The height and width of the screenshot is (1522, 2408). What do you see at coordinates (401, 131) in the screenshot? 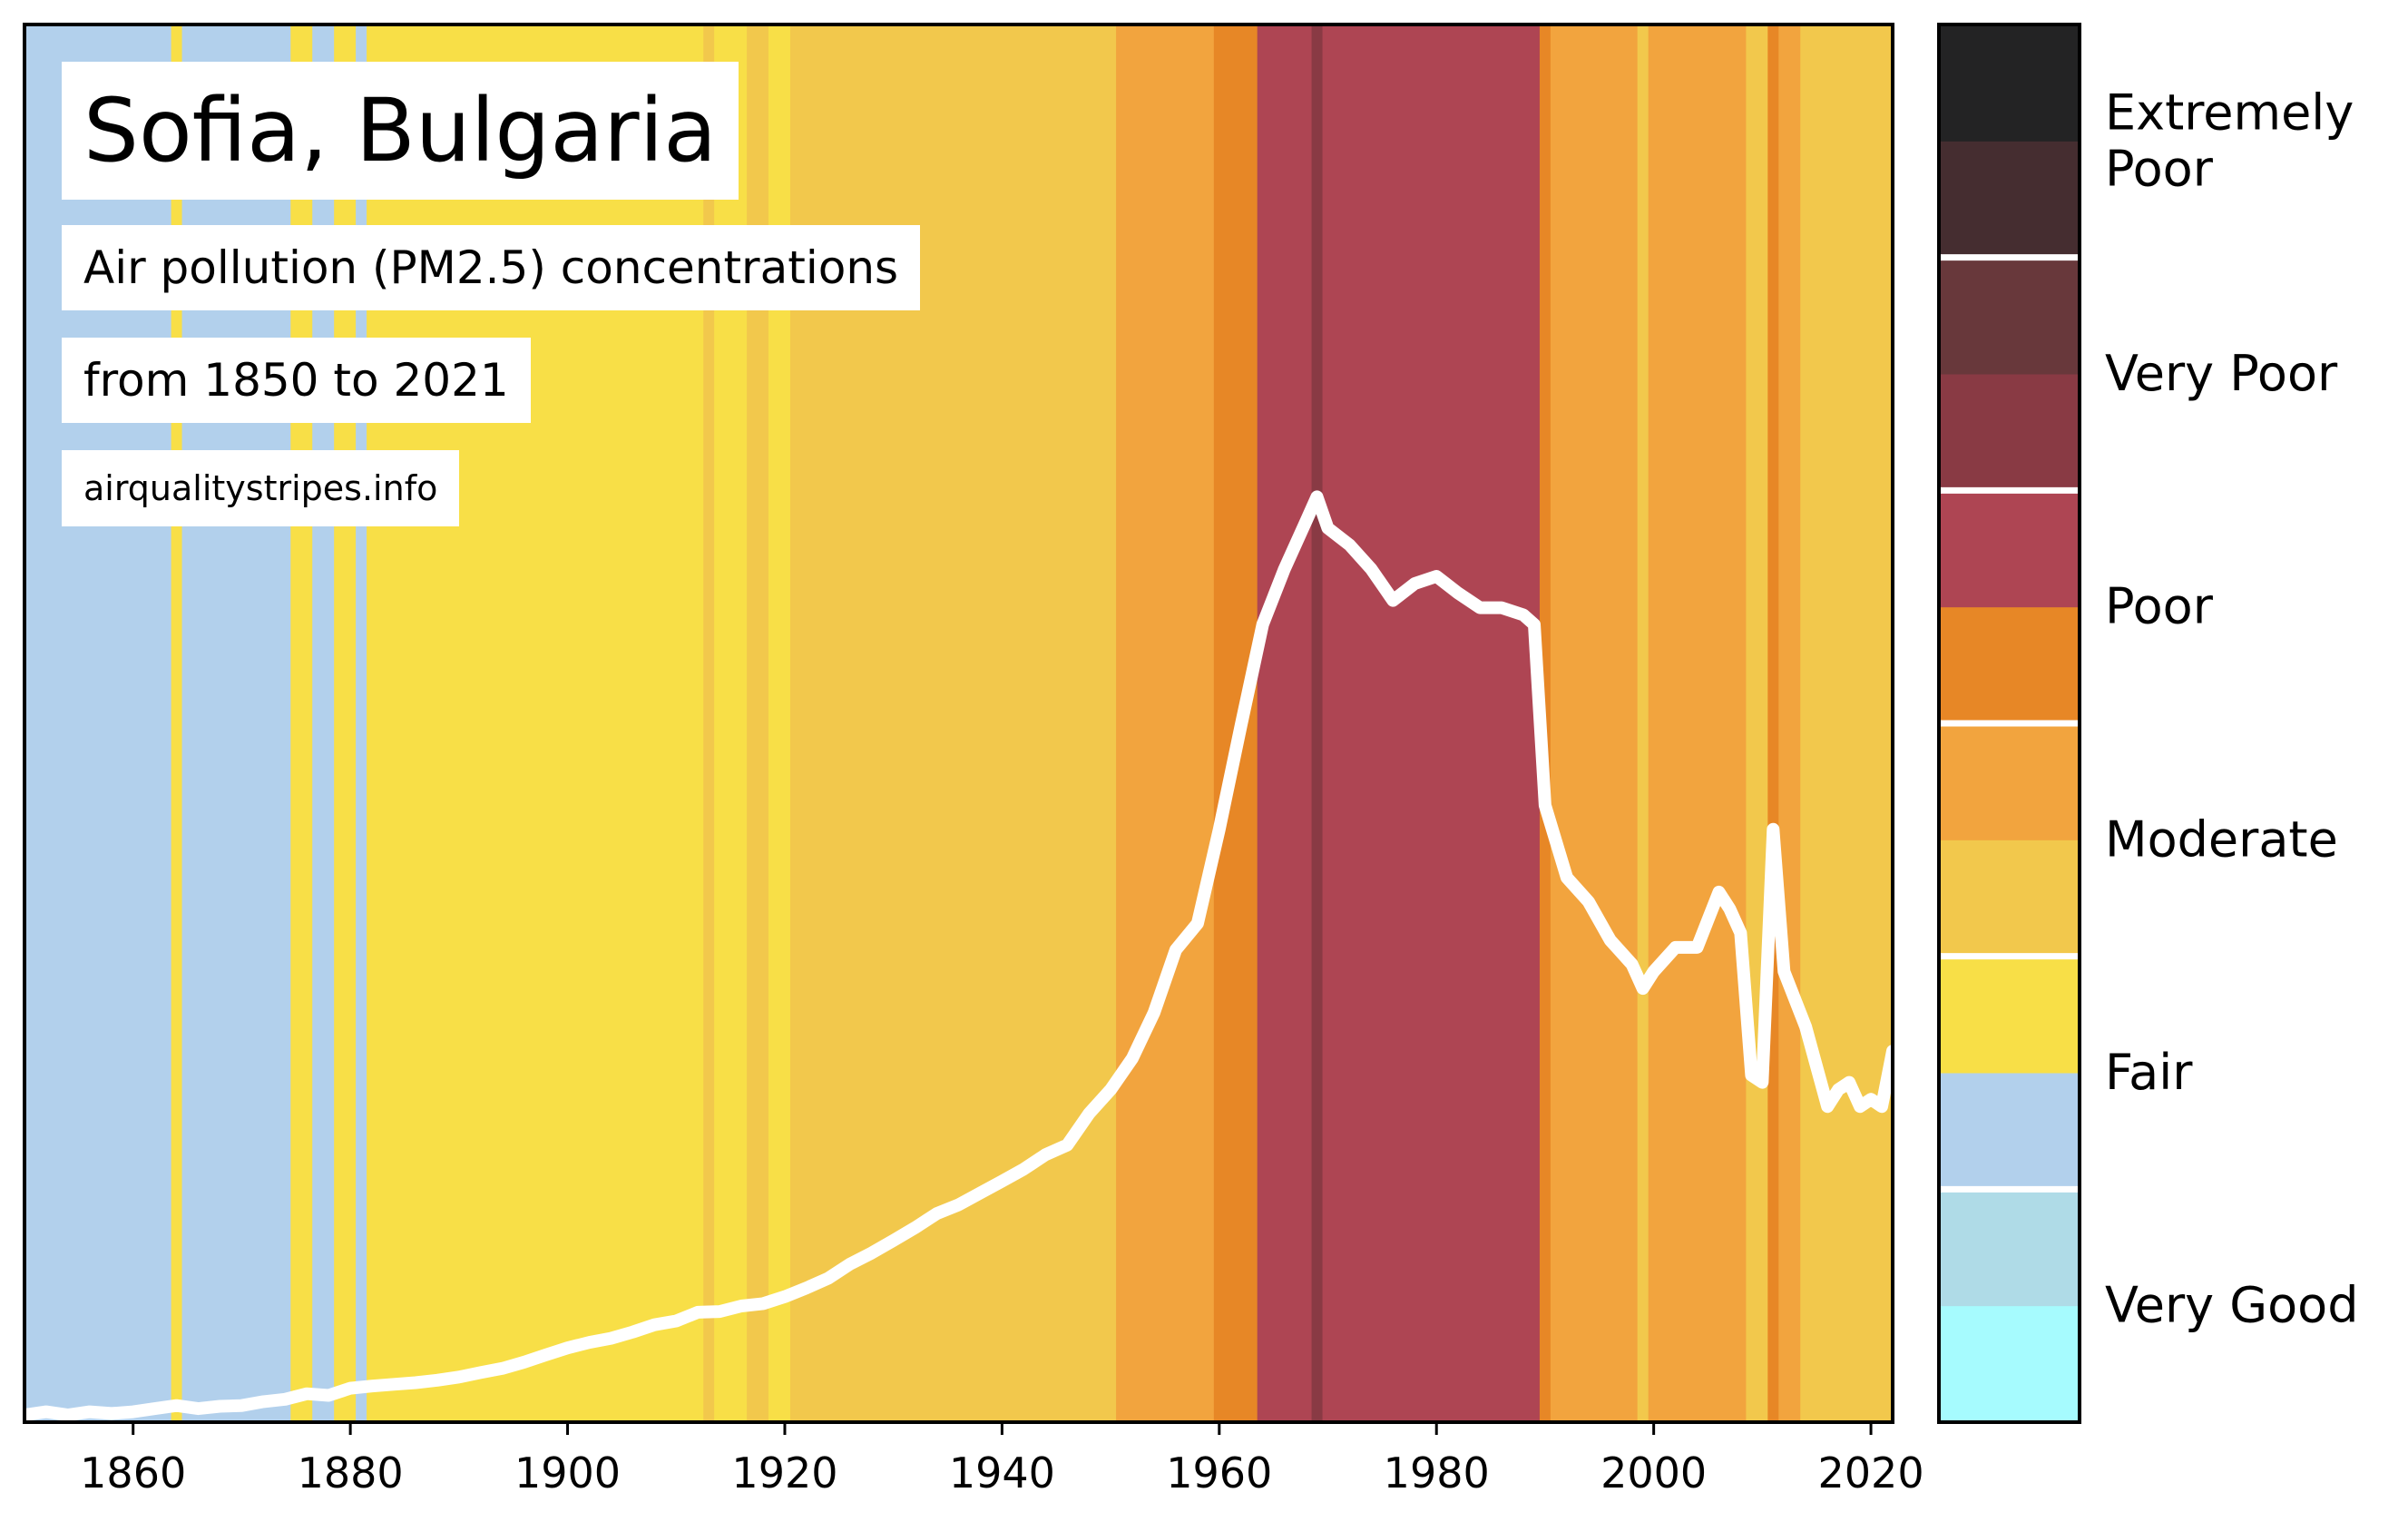
I see `chart-title: Sofia, Bulgaria` at bounding box center [401, 131].